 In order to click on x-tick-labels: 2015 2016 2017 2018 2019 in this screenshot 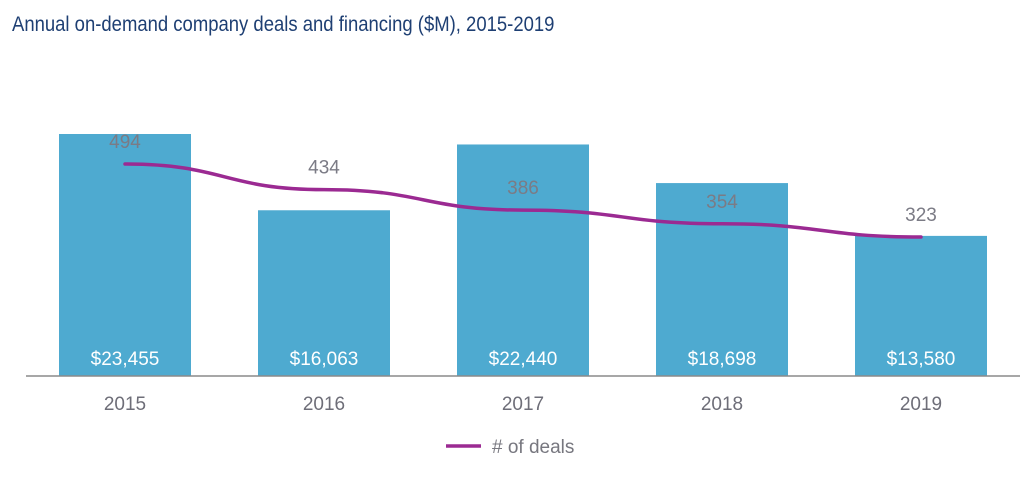, I will do `click(523, 404)`.